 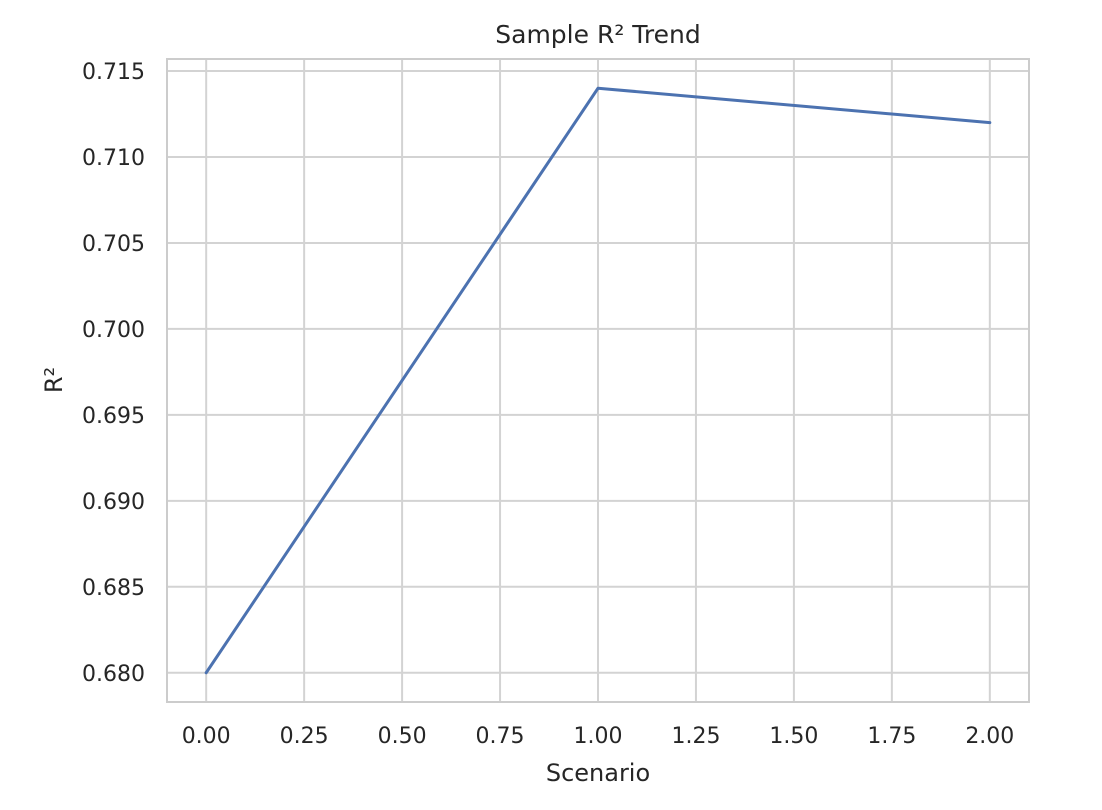 I want to click on x-tick-label: 0.00, so click(x=206, y=736).